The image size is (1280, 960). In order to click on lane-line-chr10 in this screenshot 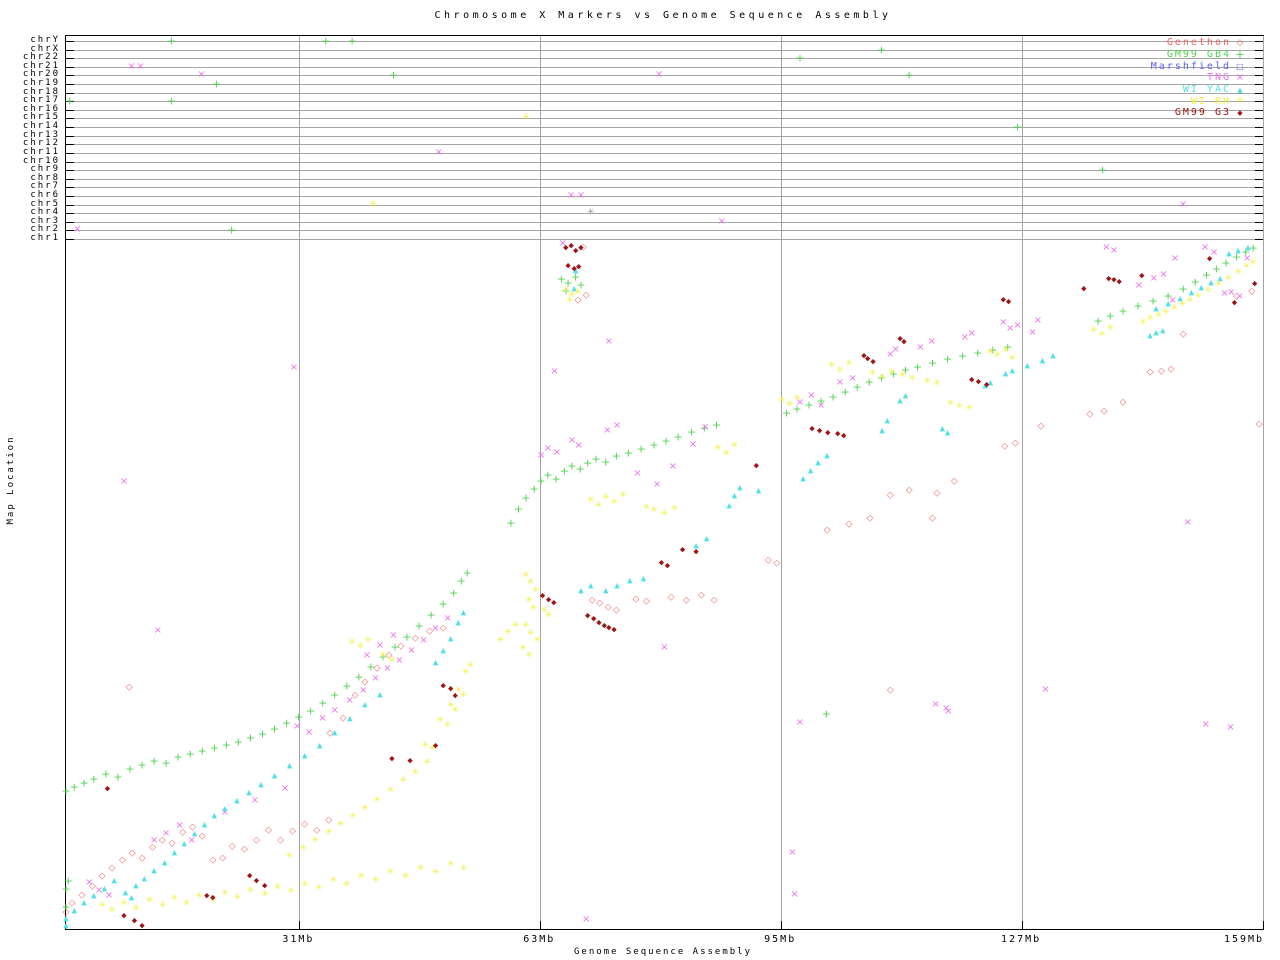, I will do `click(664, 162)`.